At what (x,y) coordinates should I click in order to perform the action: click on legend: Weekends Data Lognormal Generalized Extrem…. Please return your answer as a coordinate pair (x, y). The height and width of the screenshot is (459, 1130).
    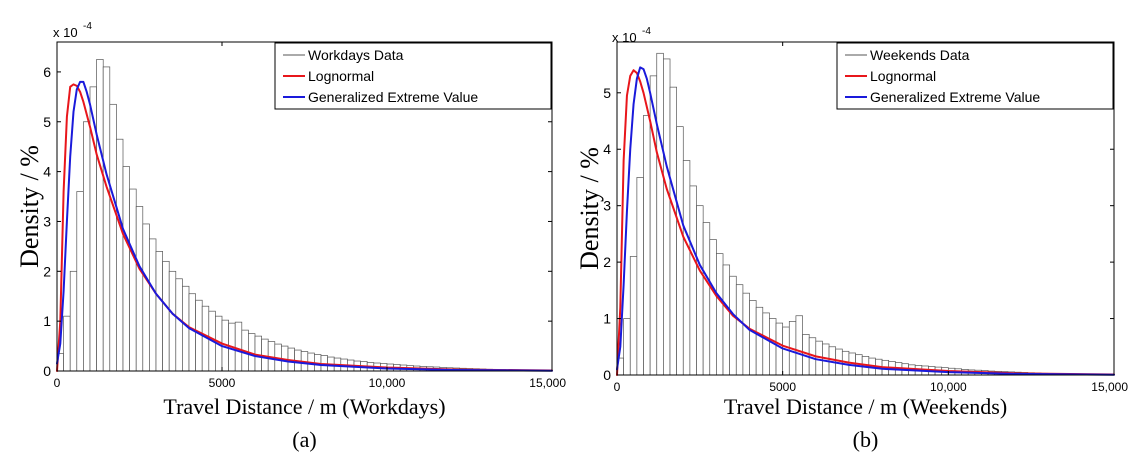
    Looking at the image, I should click on (975, 76).